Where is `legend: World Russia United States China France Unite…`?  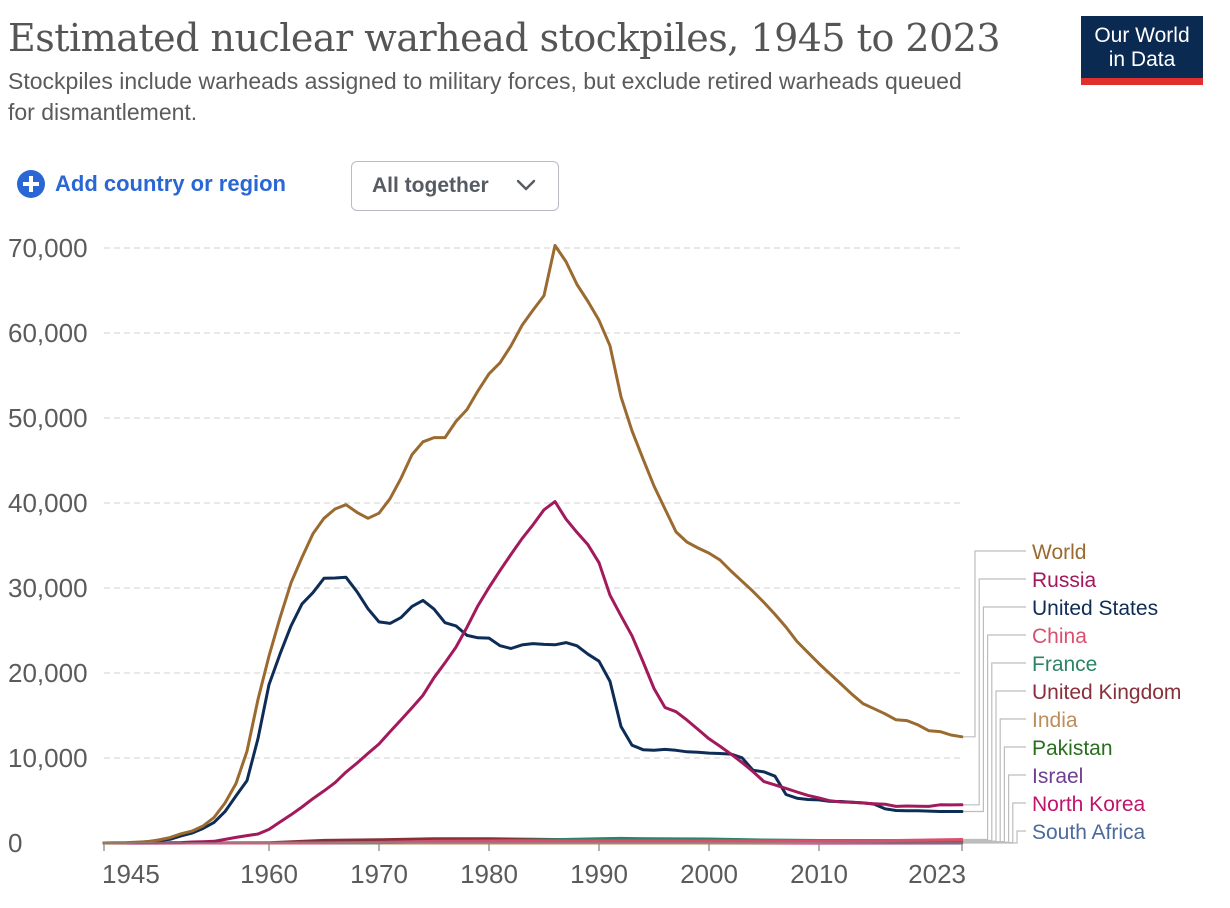
legend: World Russia United States China France Unite… is located at coordinates (1072, 692).